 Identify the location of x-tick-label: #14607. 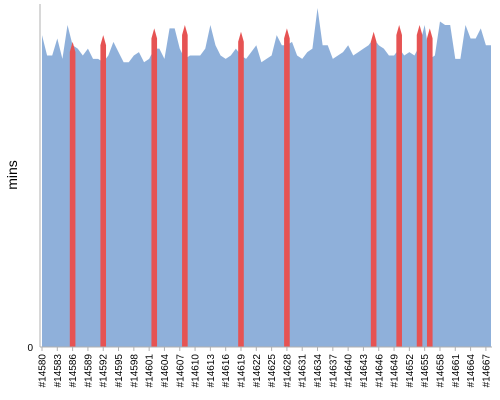
(180, 371).